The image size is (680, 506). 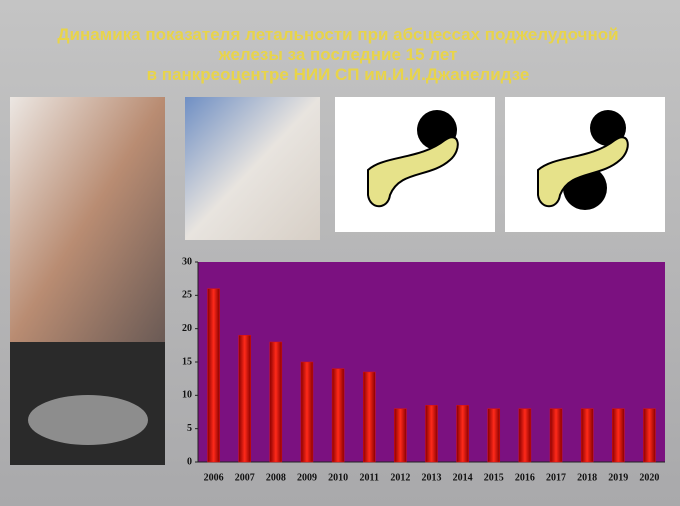 I want to click on title-line: железы за последние 15 лет, so click(x=338, y=54).